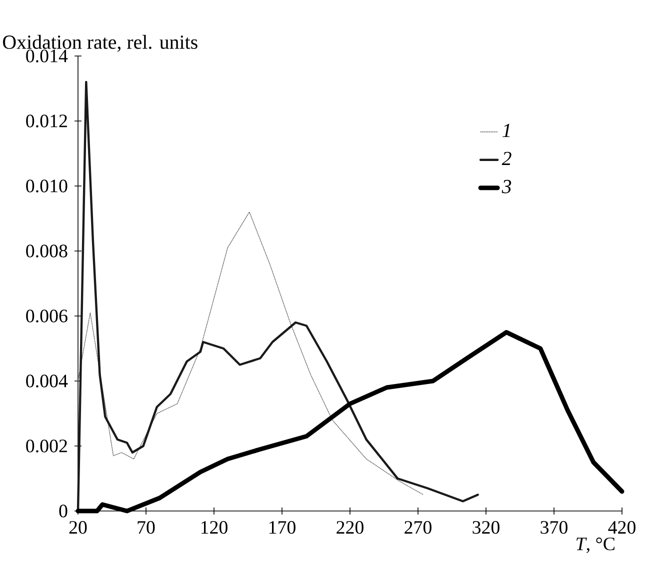 This screenshot has width=650, height=567. What do you see at coordinates (350, 527) in the screenshot?
I see `x-tick-label: 220` at bounding box center [350, 527].